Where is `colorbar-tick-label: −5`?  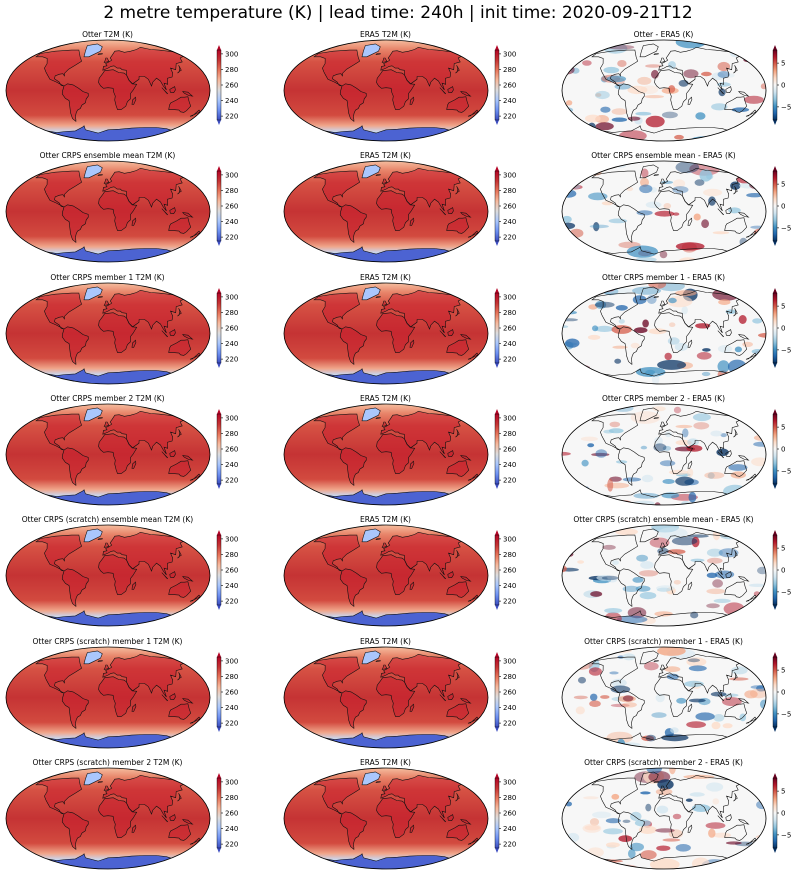 colorbar-tick-label: −5 is located at coordinates (786, 593).